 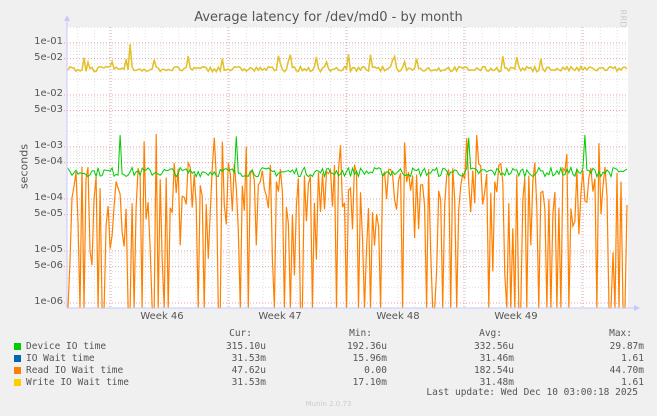 I want to click on x-tick-label: Week 47, so click(x=280, y=316).